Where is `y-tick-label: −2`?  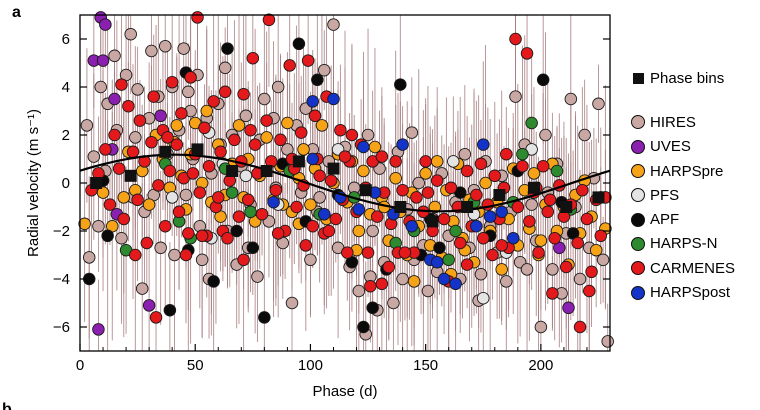
y-tick-label: −2 is located at coordinates (61, 231).